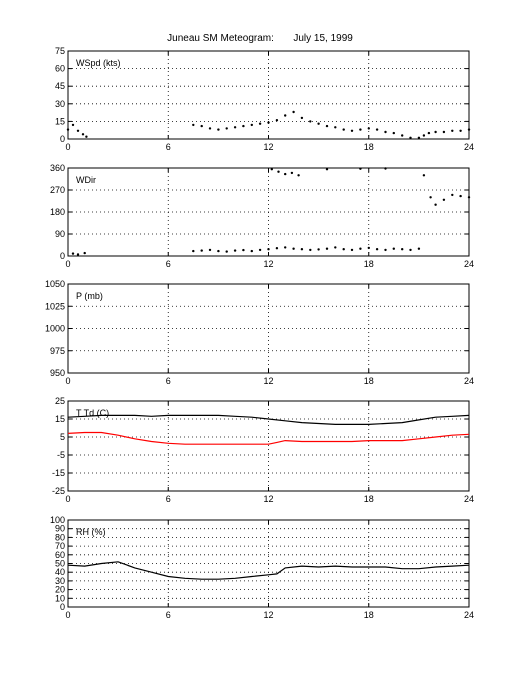 This screenshot has width=520, height=683. Describe the element at coordinates (55, 306) in the screenshot. I see `panel-3-y-tick-label: 1025` at that location.